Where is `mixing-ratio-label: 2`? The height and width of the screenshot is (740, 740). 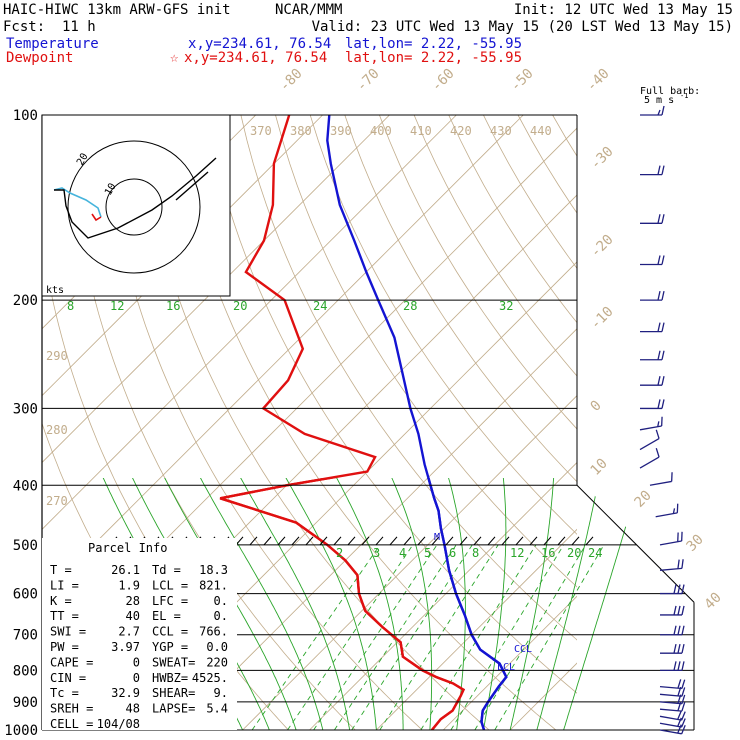 mixing-ratio-label: 2 is located at coordinates (339, 553).